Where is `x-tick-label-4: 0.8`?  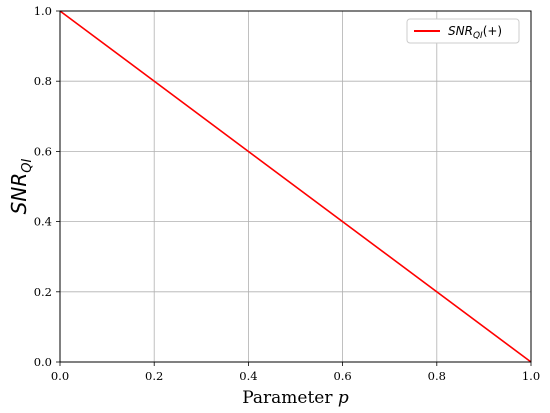
x-tick-label-4: 0.8 is located at coordinates (437, 376).